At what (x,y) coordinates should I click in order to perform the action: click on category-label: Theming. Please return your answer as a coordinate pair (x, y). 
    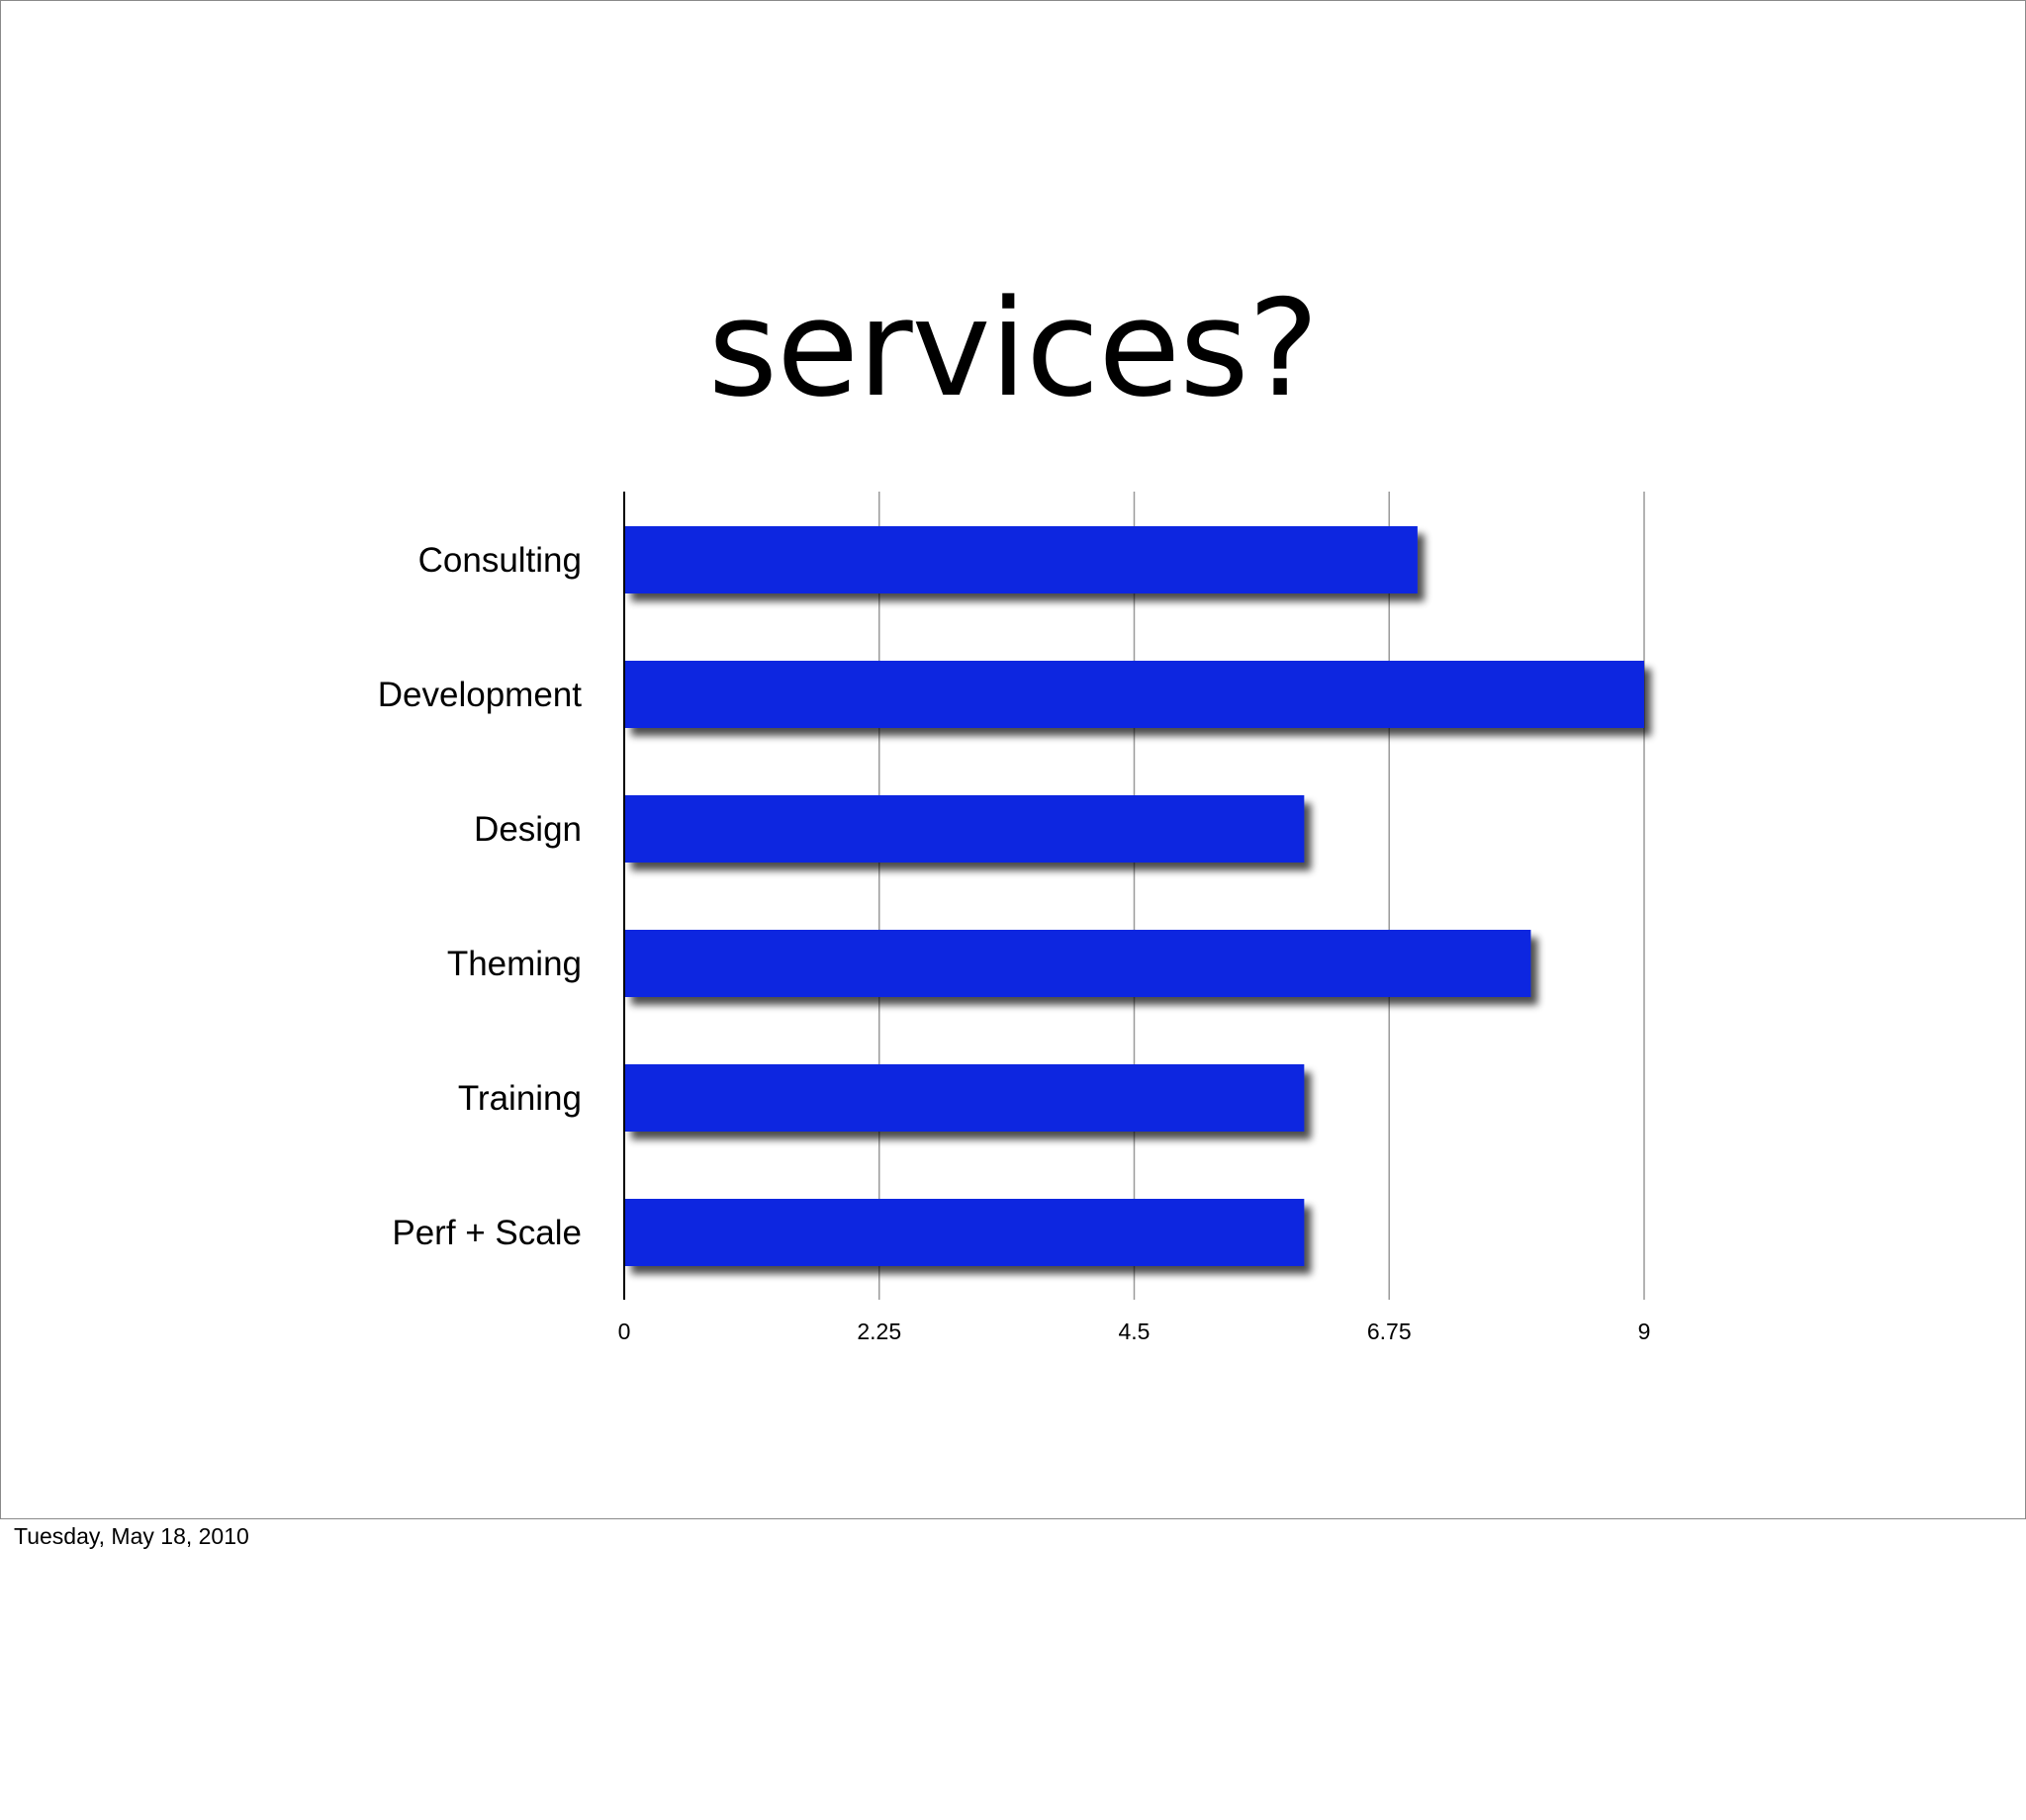
    Looking at the image, I should click on (514, 964).